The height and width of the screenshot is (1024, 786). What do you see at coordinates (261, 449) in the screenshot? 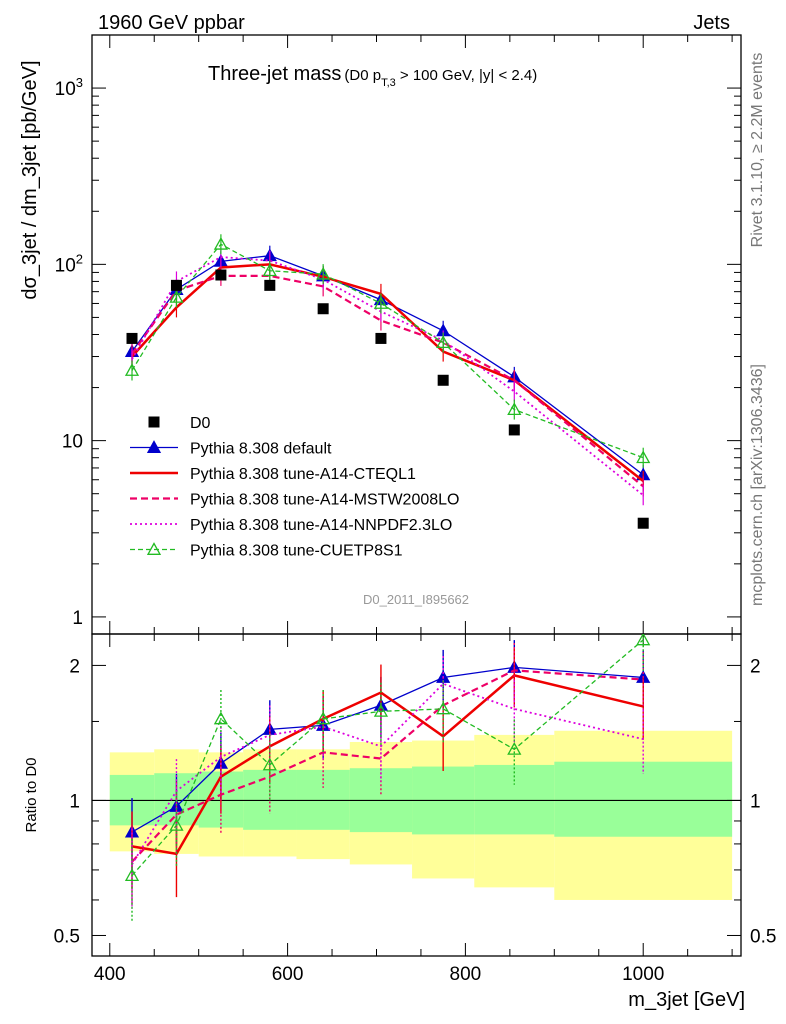
I see `legend-label: Pythia 8.308 default` at bounding box center [261, 449].